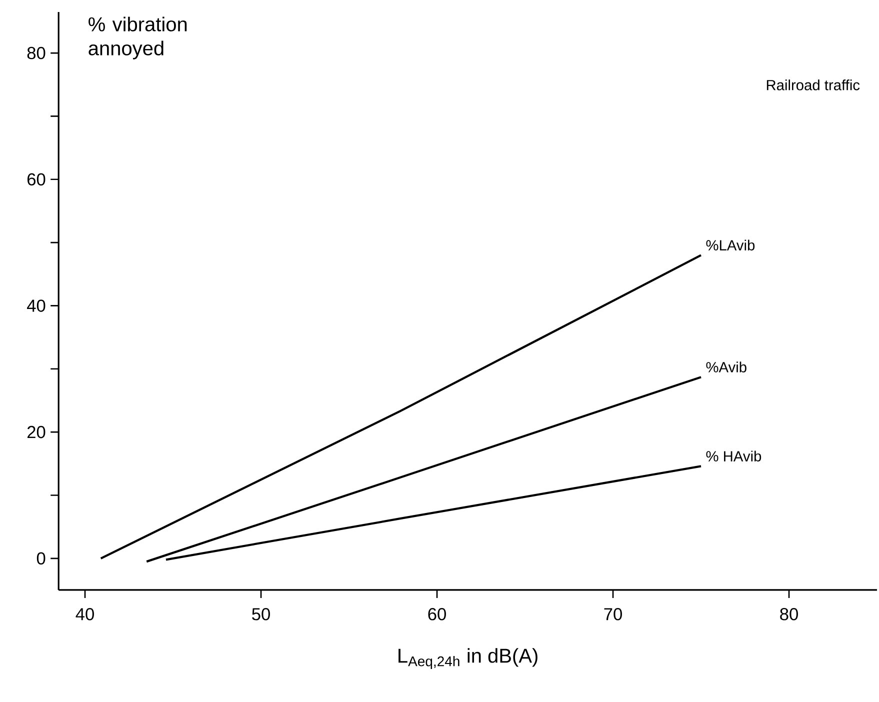  Describe the element at coordinates (36, 53) in the screenshot. I see `y-tick-label: 80` at that location.